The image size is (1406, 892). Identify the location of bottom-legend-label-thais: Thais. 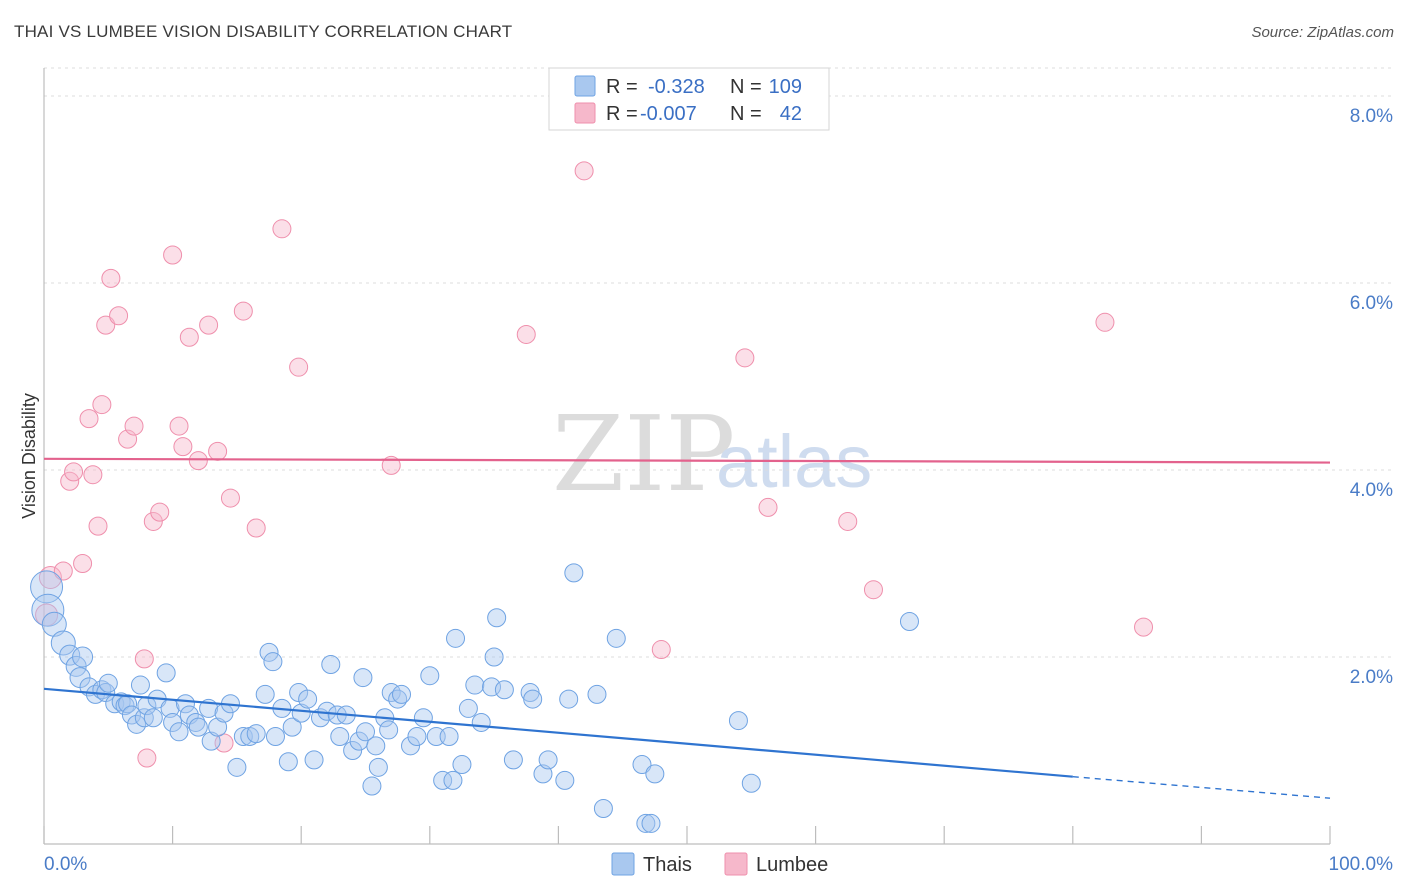
(667, 865).